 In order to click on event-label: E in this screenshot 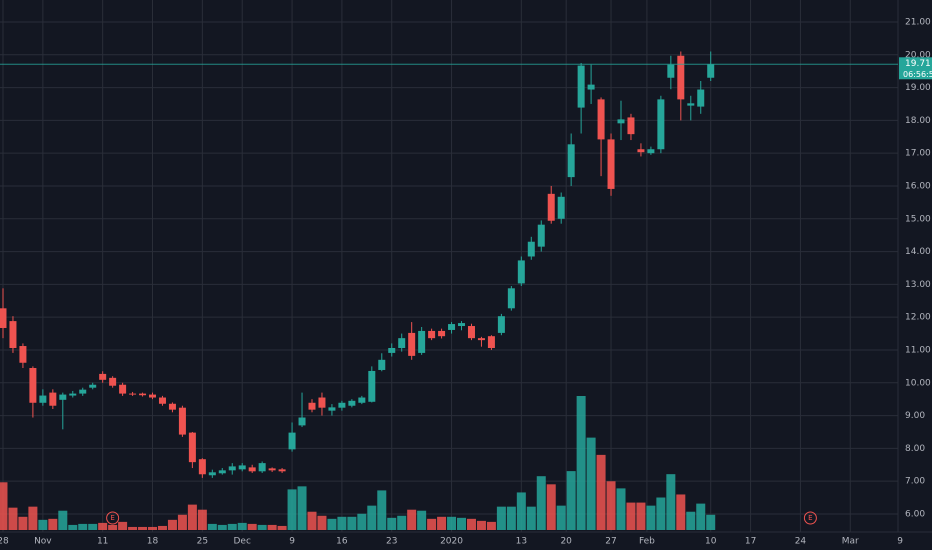, I will do `click(810, 518)`.